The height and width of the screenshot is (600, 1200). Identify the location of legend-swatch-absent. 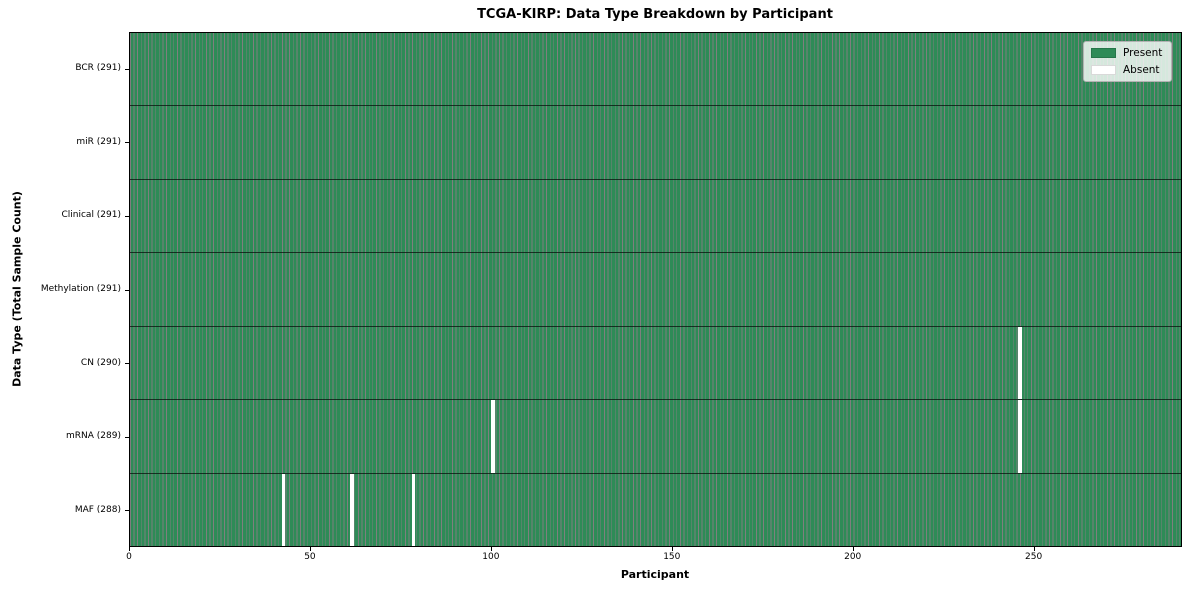
(1103, 70).